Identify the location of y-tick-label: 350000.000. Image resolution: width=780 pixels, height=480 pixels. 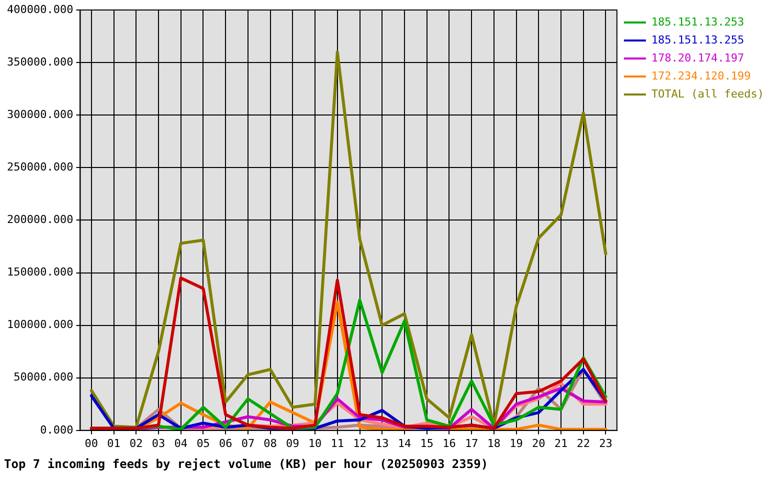
(40, 61).